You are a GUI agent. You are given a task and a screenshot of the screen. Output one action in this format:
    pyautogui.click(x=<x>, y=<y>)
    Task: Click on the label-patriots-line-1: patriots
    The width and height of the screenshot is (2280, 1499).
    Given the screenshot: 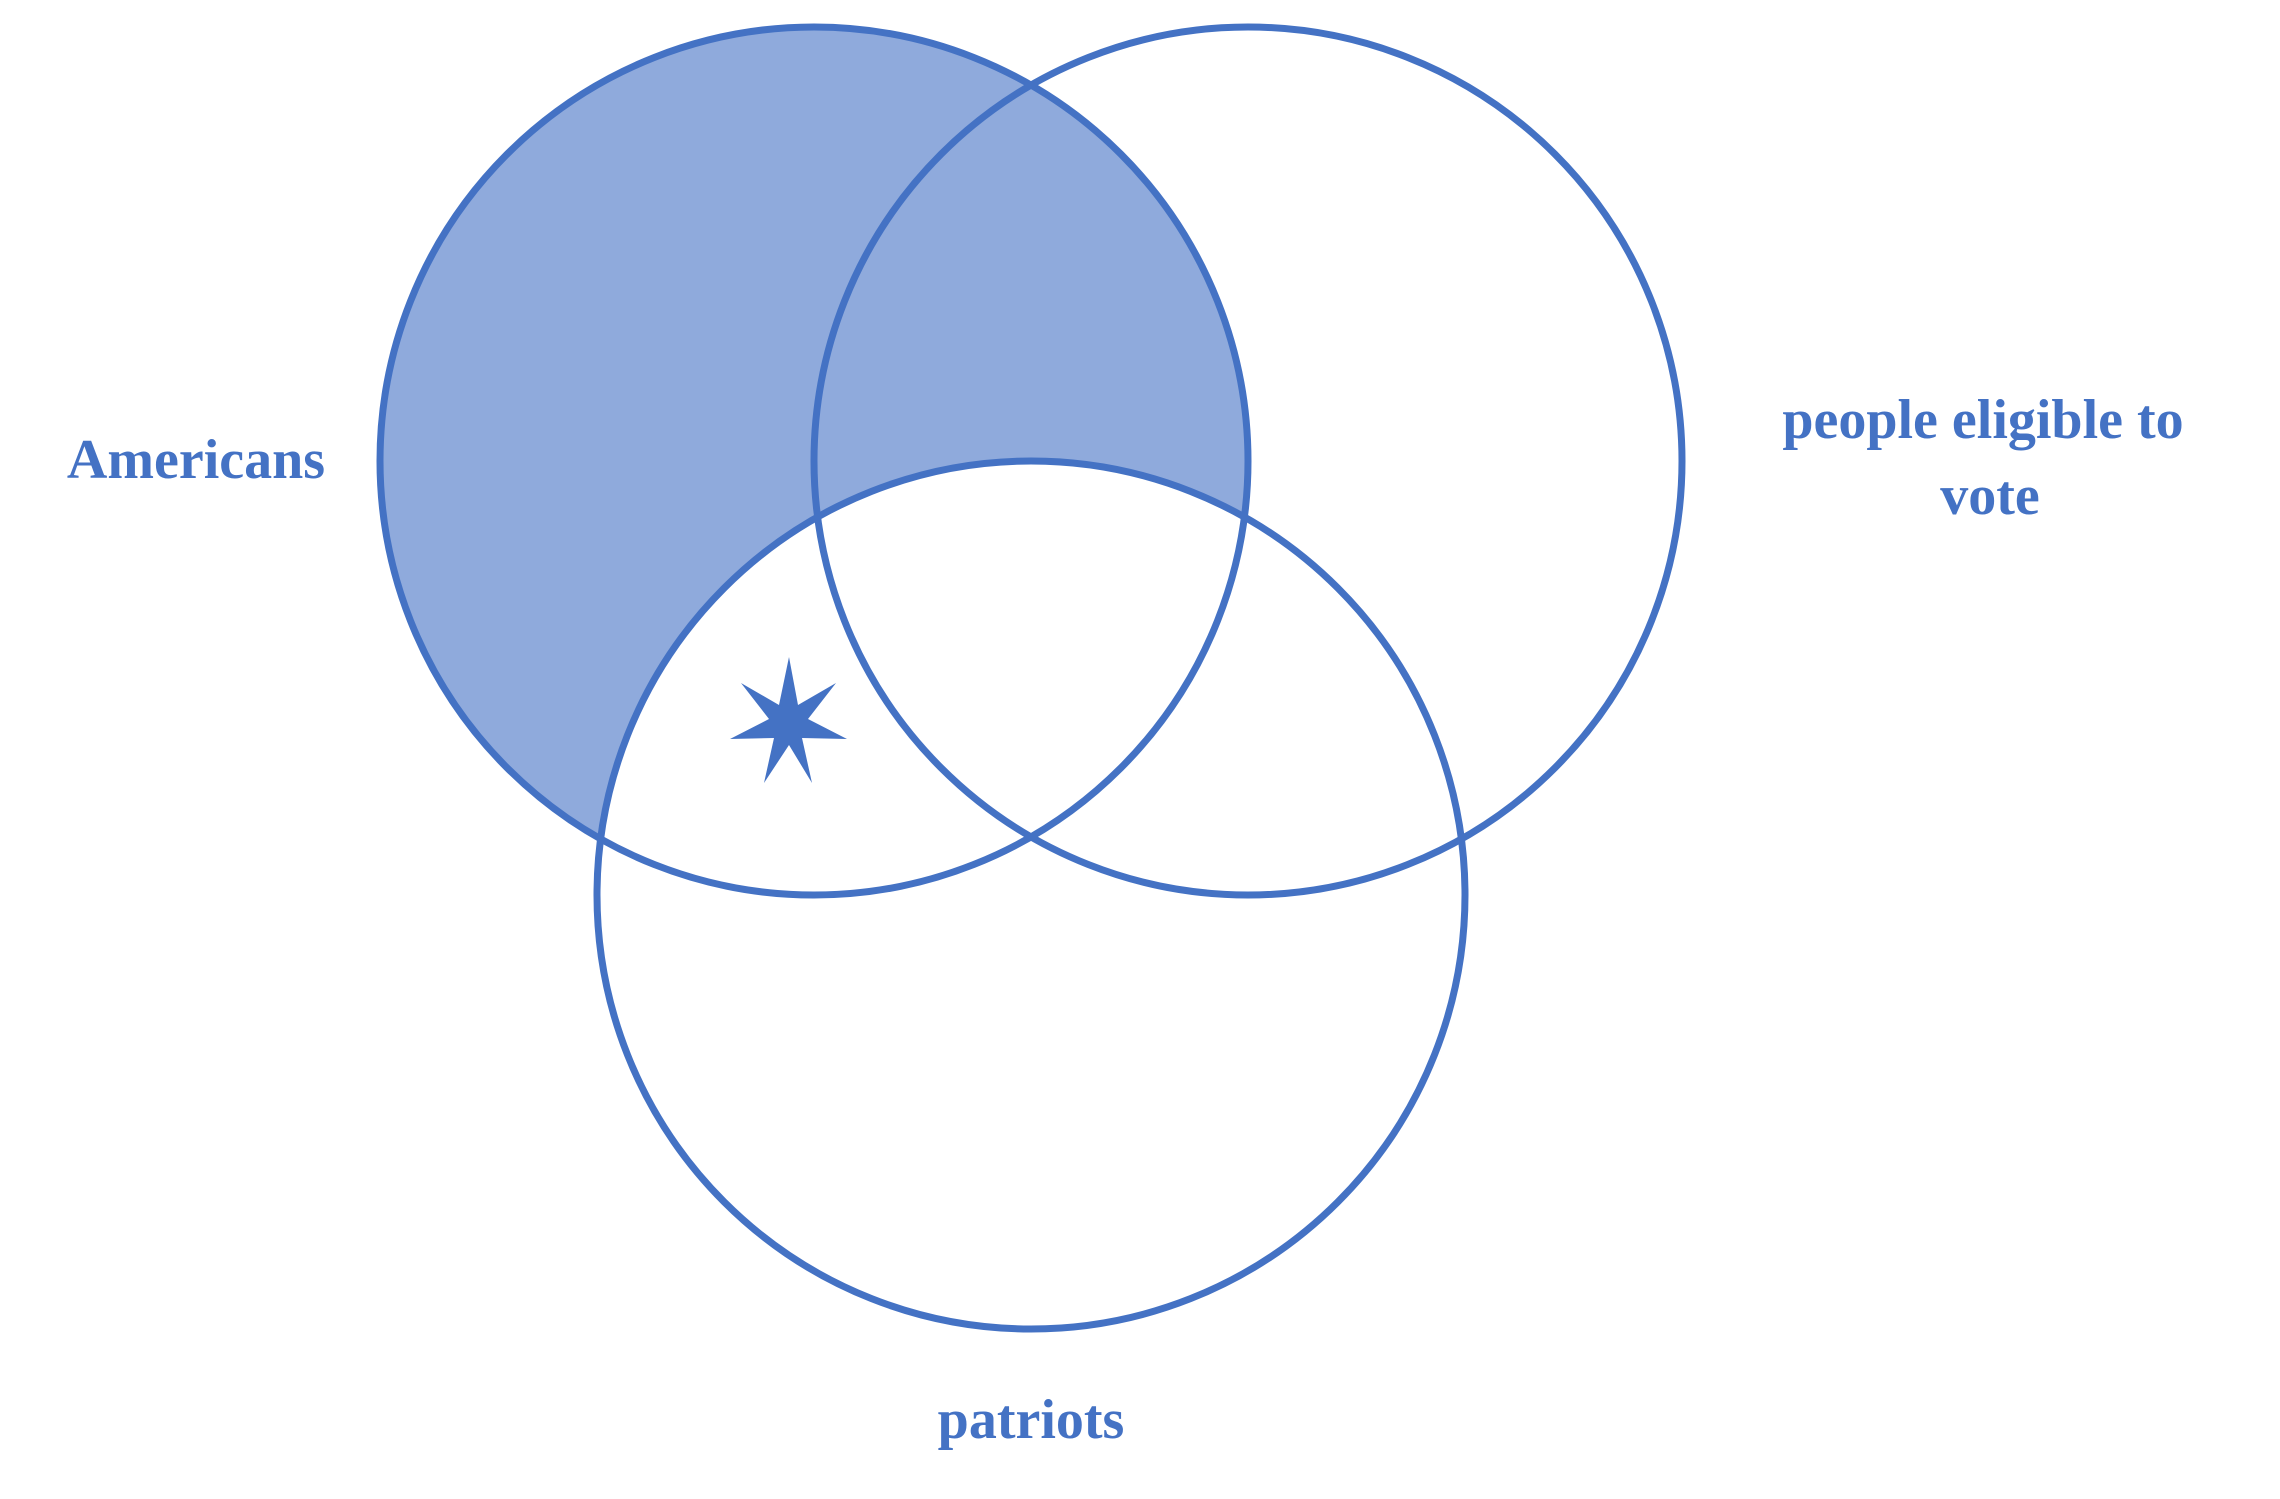 What is the action you would take?
    pyautogui.click(x=1031, y=1420)
    